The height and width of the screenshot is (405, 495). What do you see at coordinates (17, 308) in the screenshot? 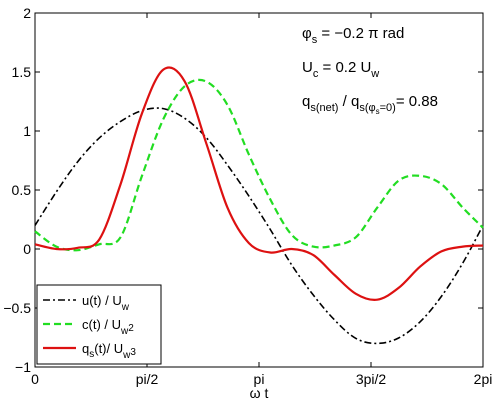
I see `y-tick-label: −0.5` at bounding box center [17, 308].